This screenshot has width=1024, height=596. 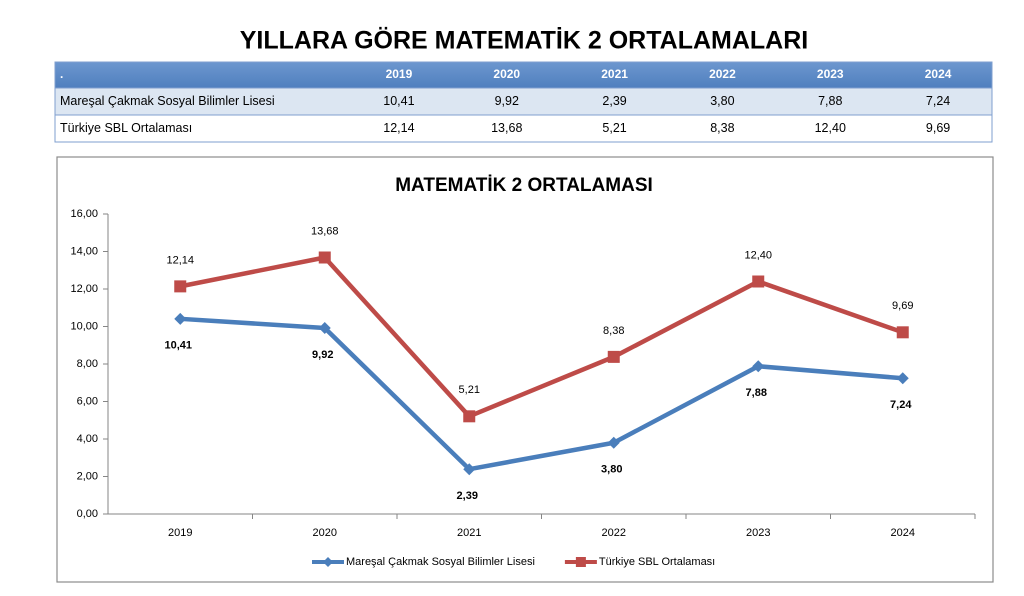 I want to click on table-border, so click(x=523, y=102).